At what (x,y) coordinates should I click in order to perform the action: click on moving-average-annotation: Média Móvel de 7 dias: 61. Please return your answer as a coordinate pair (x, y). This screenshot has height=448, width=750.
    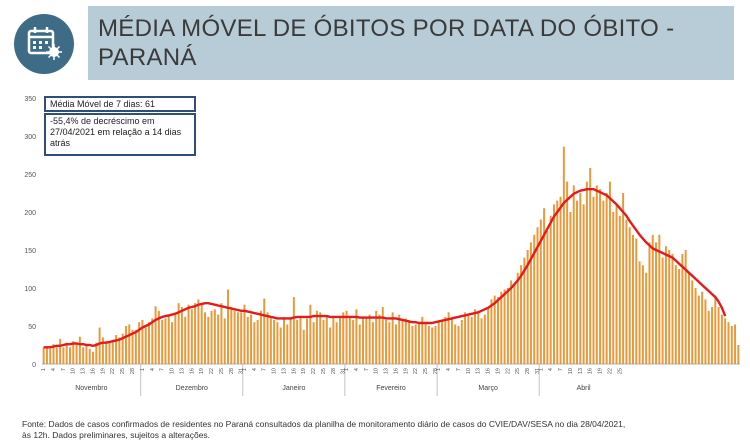
    Looking at the image, I should click on (120, 104).